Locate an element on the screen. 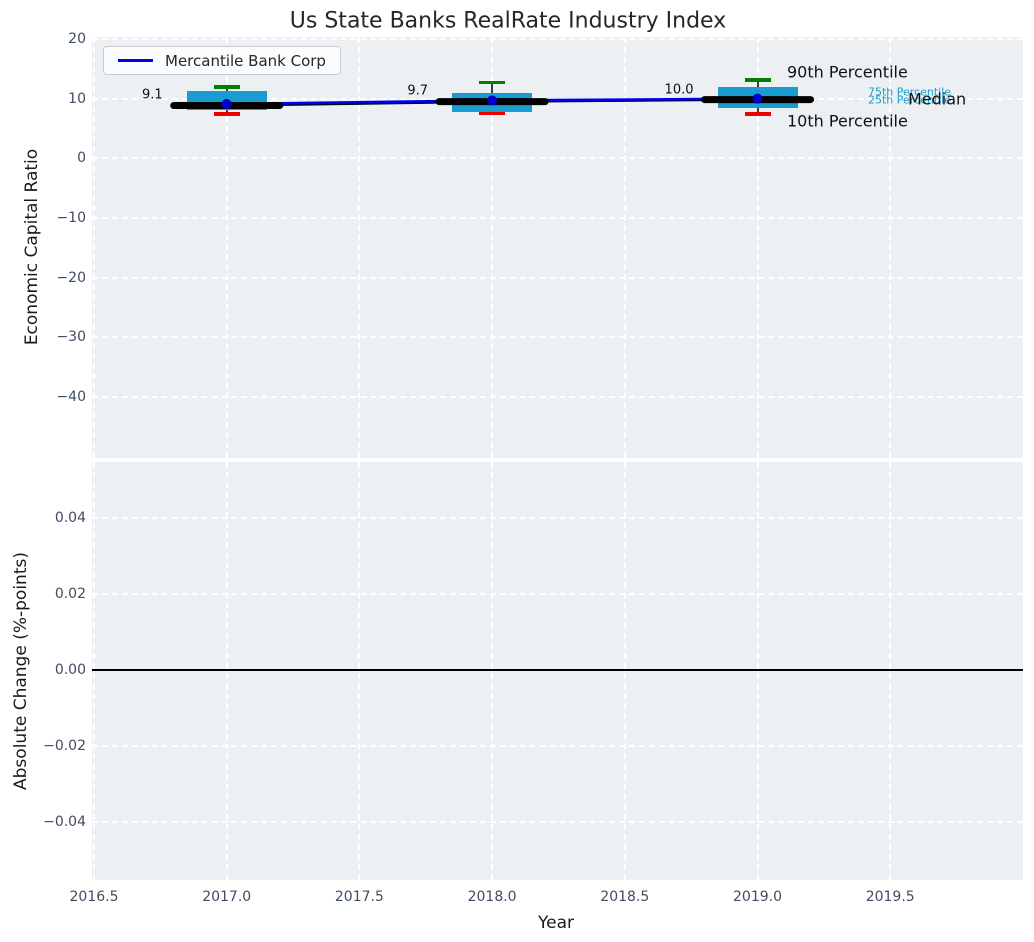 The width and height of the screenshot is (1034, 942). label-10th-percentile: 10th Percentile is located at coordinates (847, 121).